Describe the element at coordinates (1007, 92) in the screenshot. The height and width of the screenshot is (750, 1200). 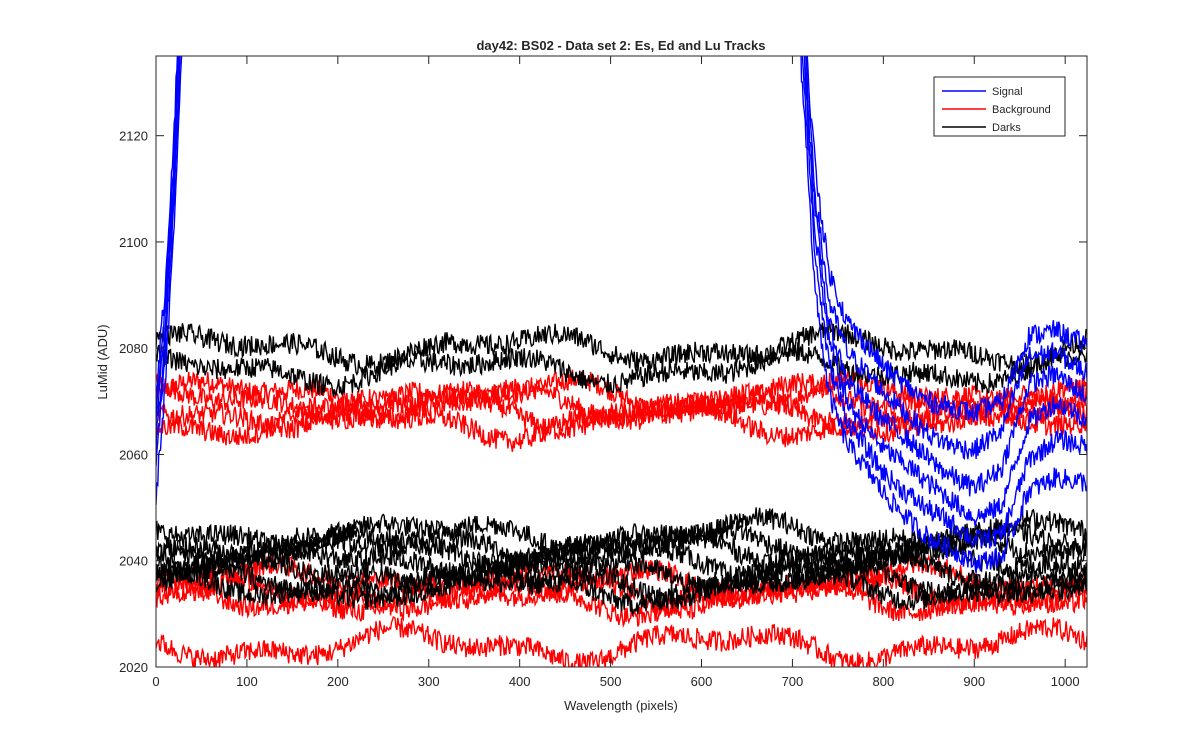
I see `legend-entry-label: Signal` at that location.